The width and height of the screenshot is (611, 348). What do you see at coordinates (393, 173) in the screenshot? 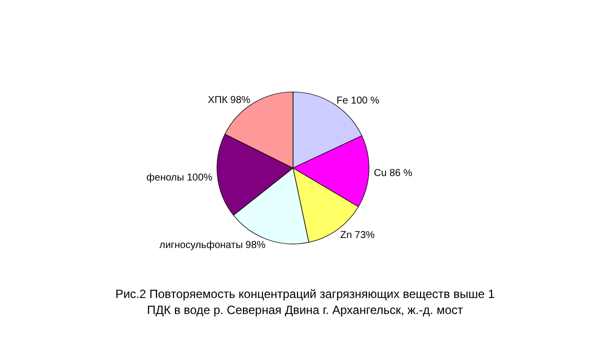
I see `slice-label: Cu 86 %` at bounding box center [393, 173].